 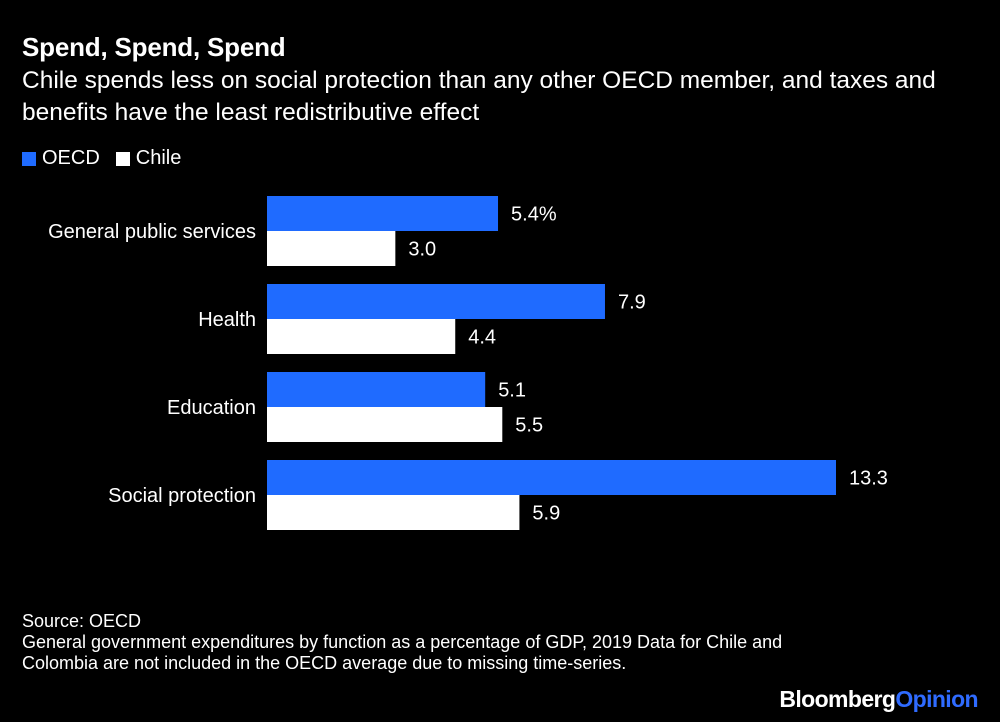 What do you see at coordinates (385, 424) in the screenshot?
I see `bar-chile-education` at bounding box center [385, 424].